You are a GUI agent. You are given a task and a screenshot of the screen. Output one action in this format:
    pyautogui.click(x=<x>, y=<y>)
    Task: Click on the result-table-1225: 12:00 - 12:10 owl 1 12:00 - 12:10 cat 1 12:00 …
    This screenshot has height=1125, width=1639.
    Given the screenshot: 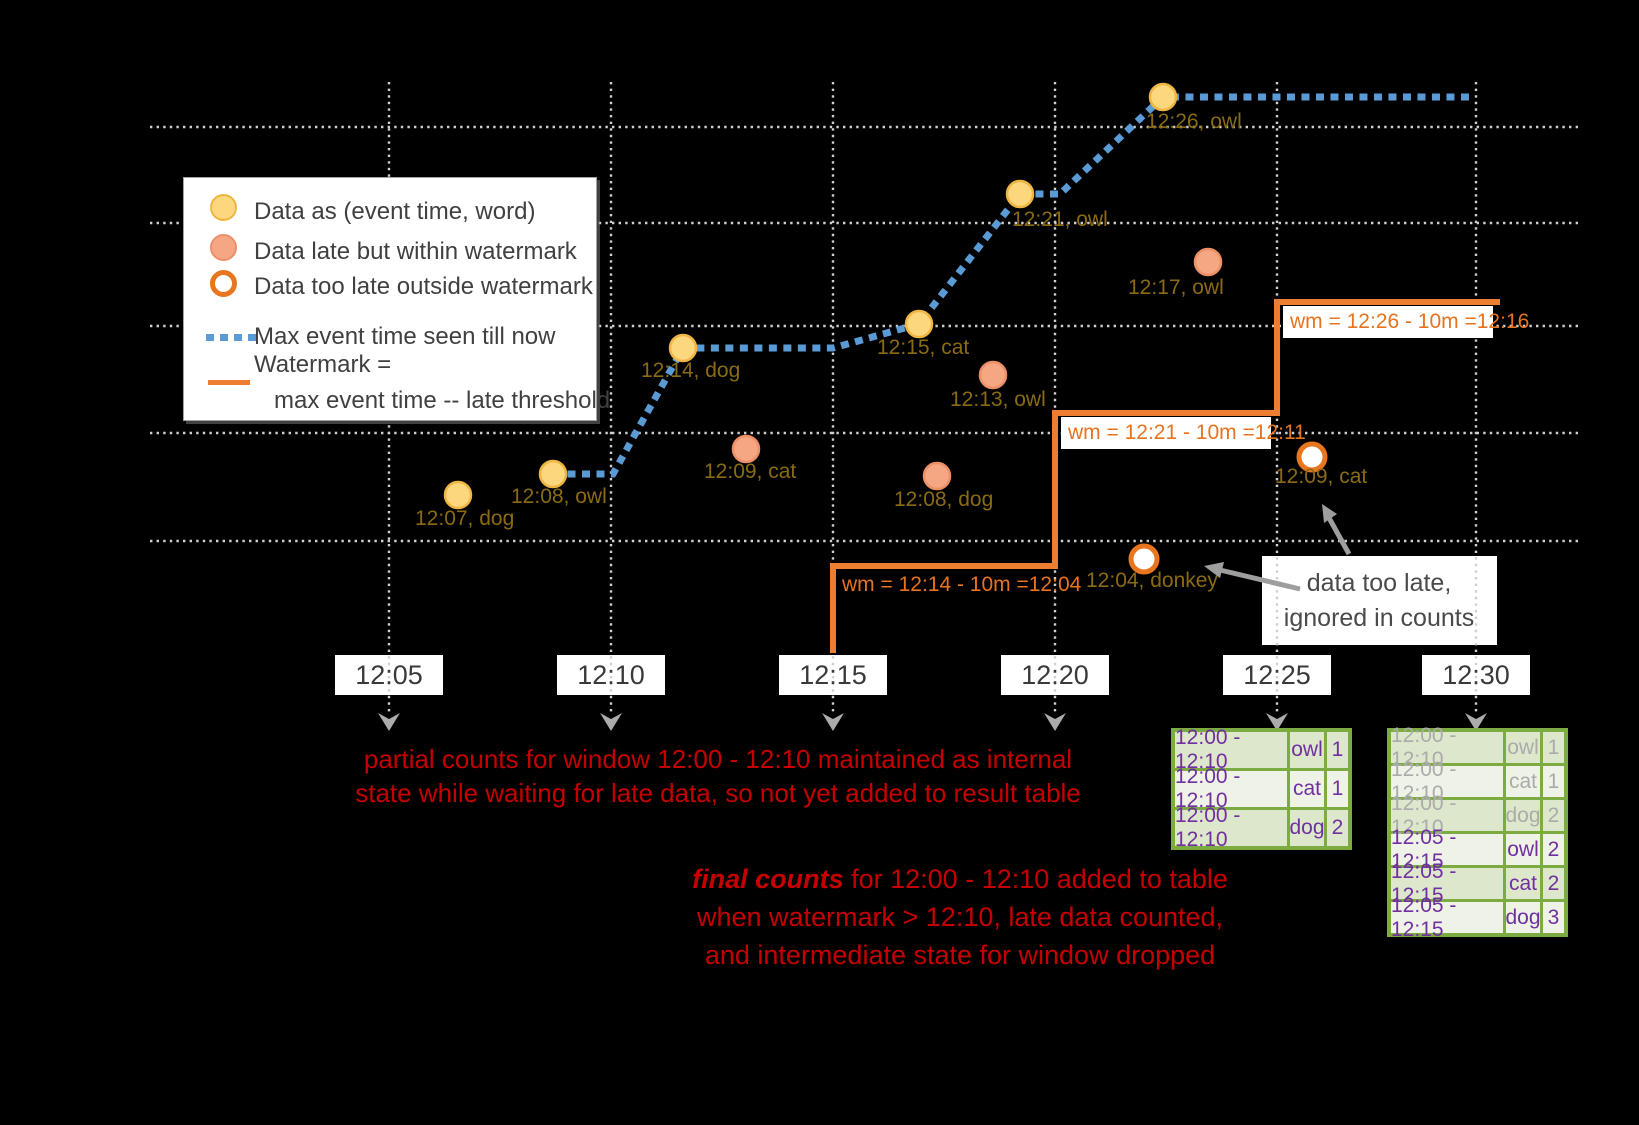 What is the action you would take?
    pyautogui.click(x=1261, y=788)
    